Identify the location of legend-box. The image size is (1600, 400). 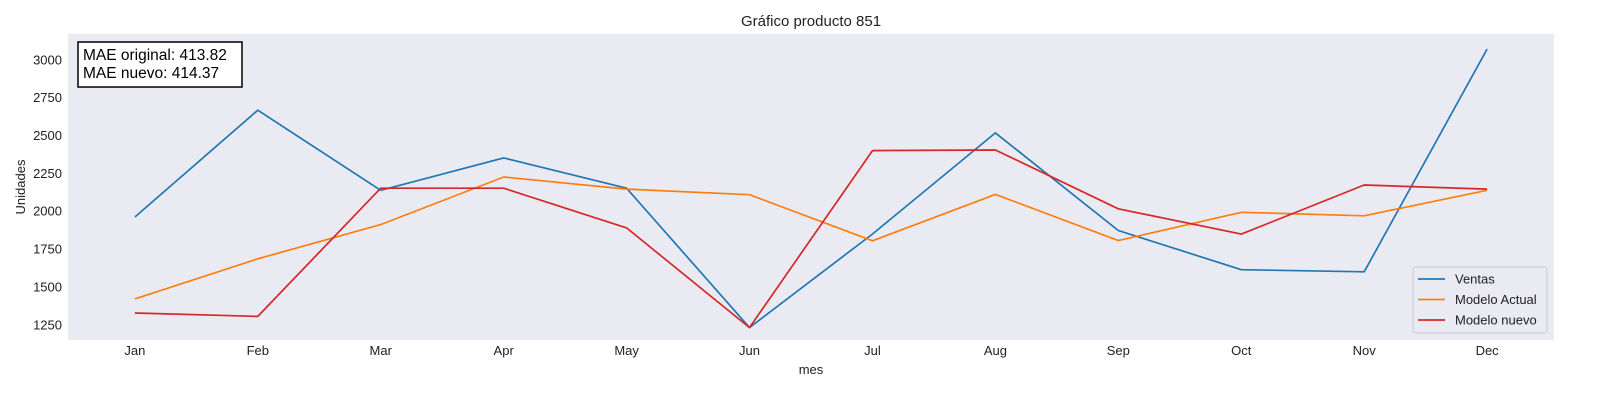
(1480, 300).